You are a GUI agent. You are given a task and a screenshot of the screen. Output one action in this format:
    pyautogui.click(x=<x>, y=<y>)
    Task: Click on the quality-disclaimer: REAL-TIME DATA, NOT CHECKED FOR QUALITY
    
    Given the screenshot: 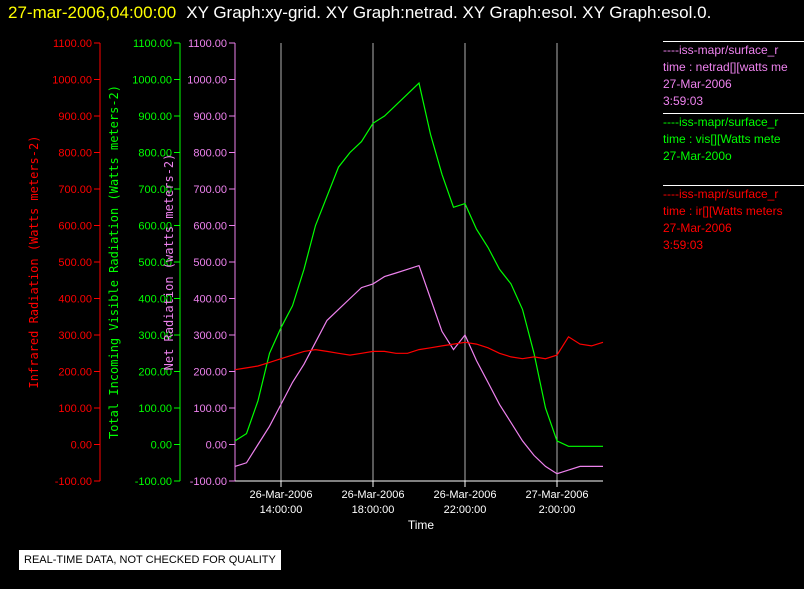 What is the action you would take?
    pyautogui.click(x=150, y=560)
    